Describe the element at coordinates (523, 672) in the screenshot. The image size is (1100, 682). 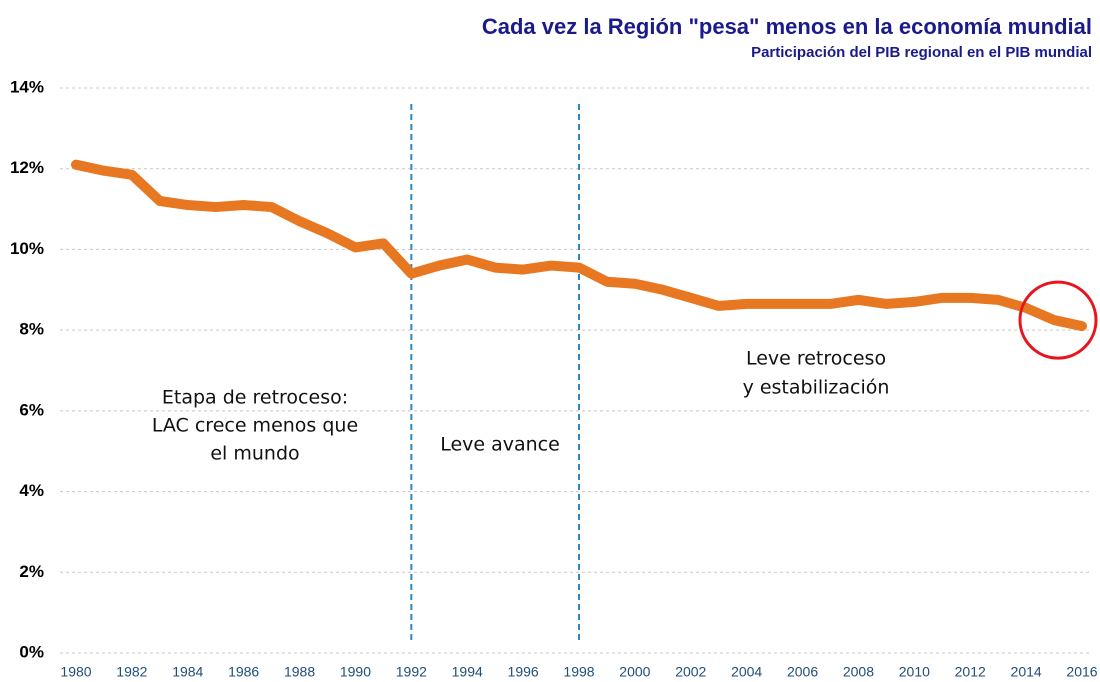
I see `x-tick-label: 1996` at that location.